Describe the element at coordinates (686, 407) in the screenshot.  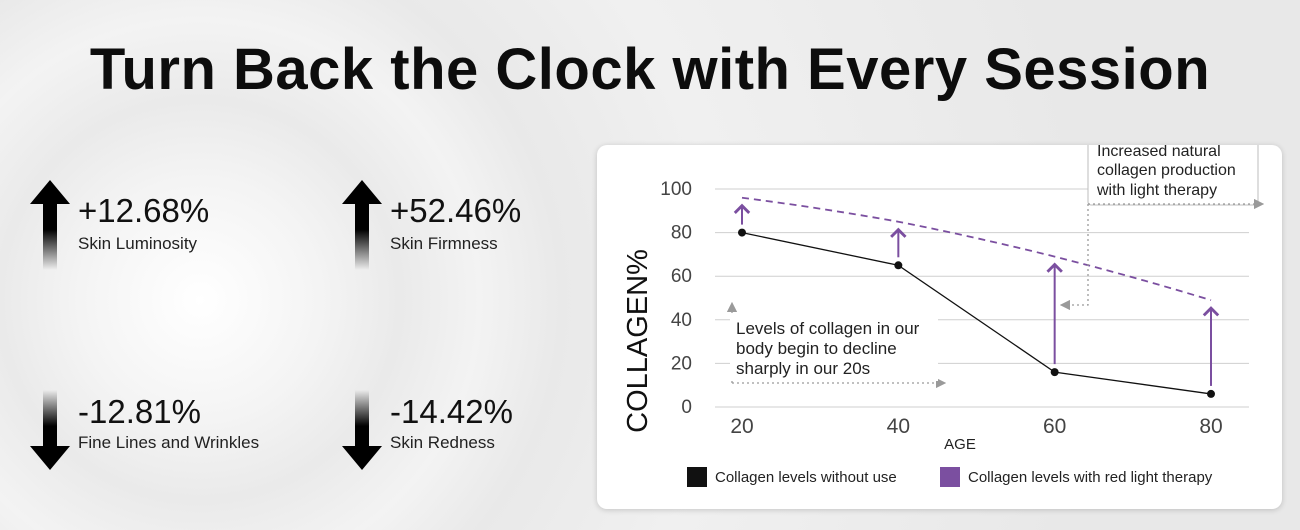
I see `y-tick-label: 0` at that location.